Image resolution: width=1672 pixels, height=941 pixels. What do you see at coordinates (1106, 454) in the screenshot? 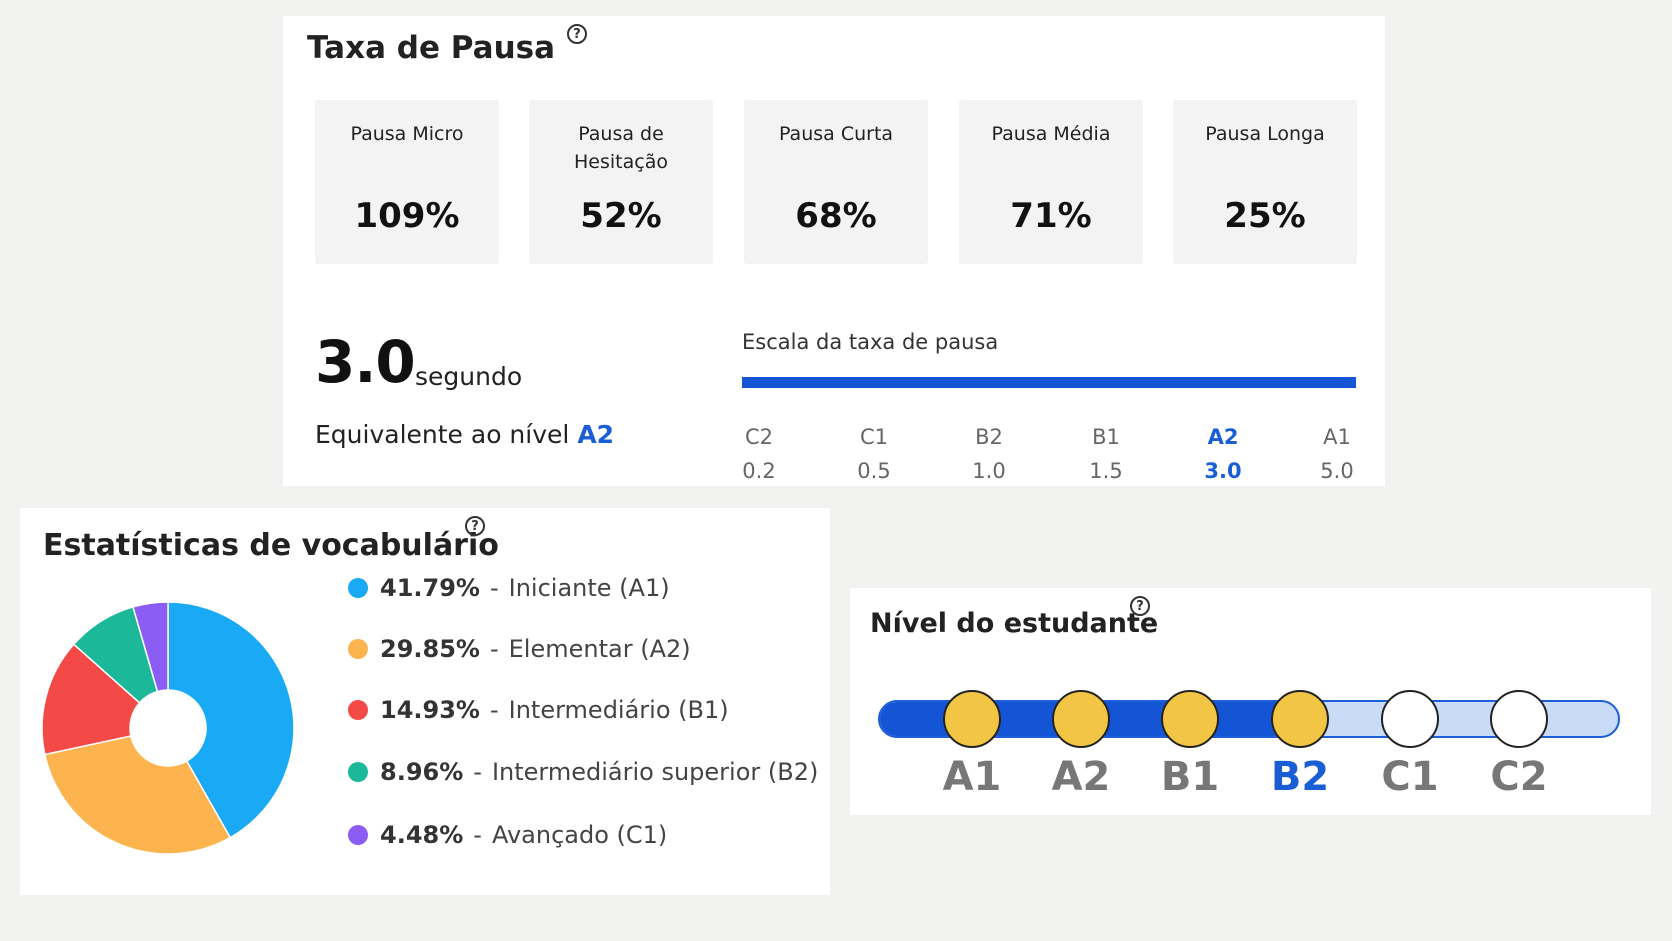
I see `scale-item-b1: B1 1.5` at bounding box center [1106, 454].